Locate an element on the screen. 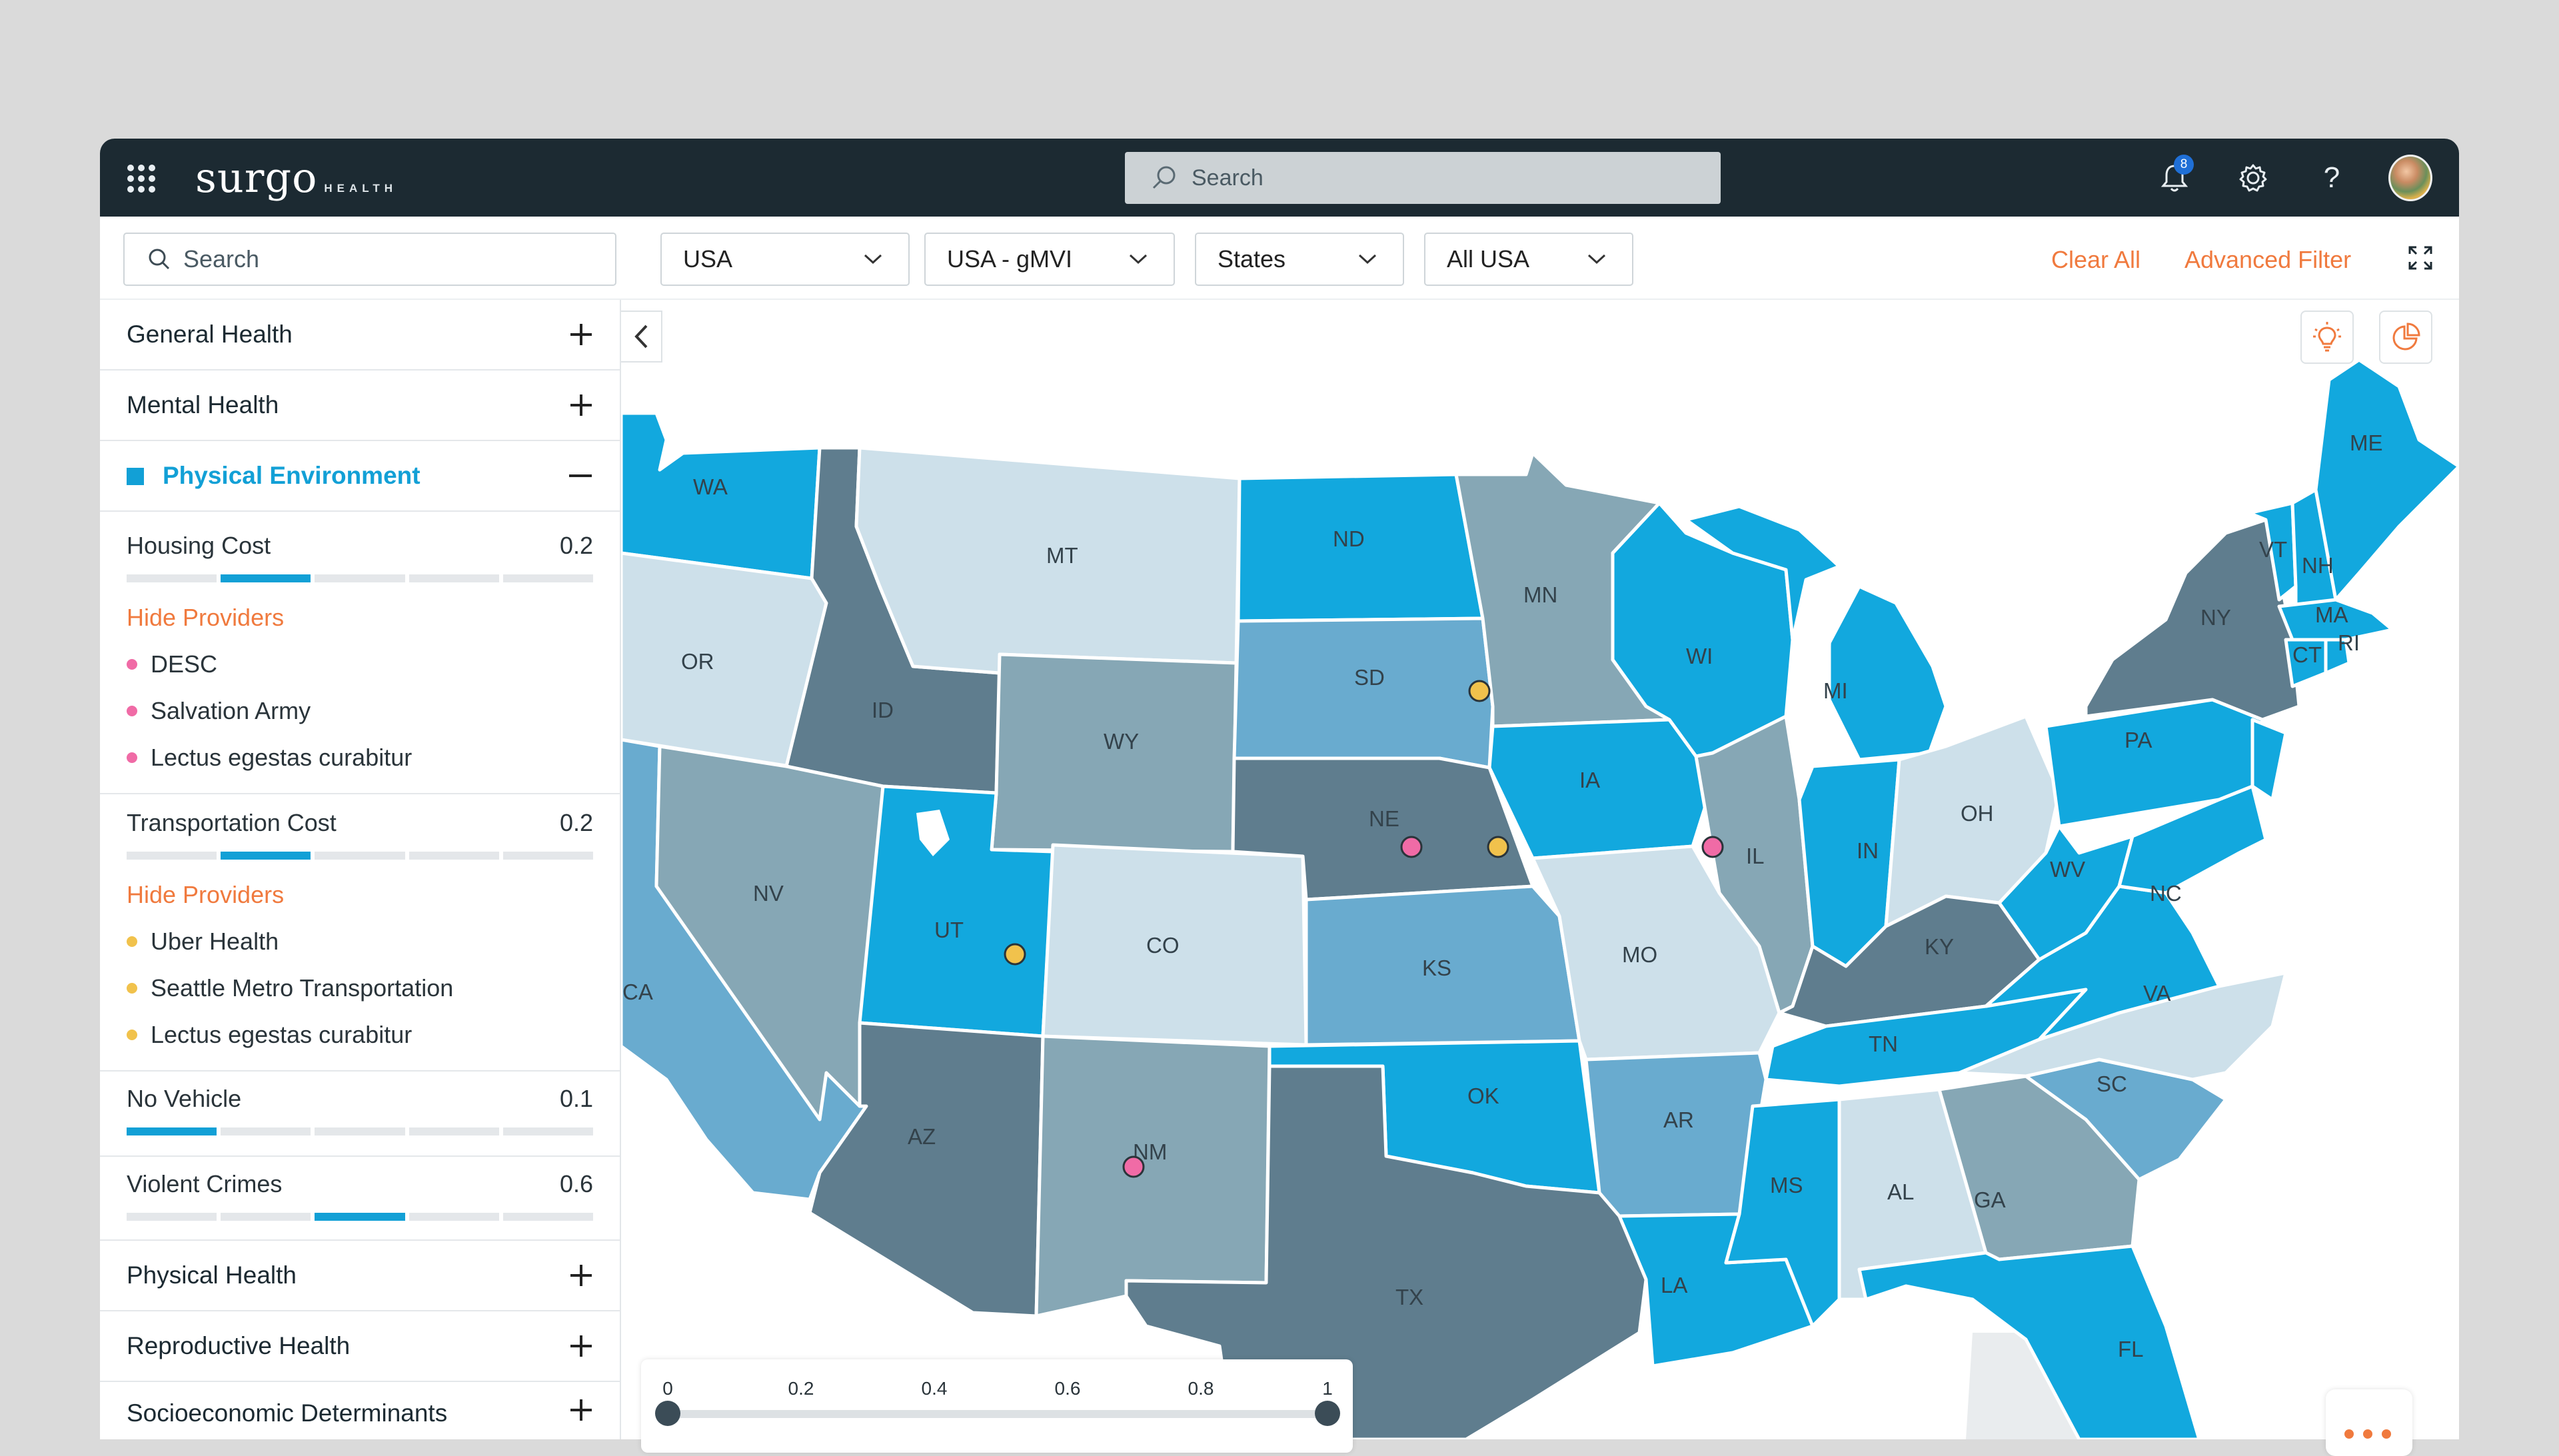  legend-tick: 0.2 is located at coordinates (801, 1389).